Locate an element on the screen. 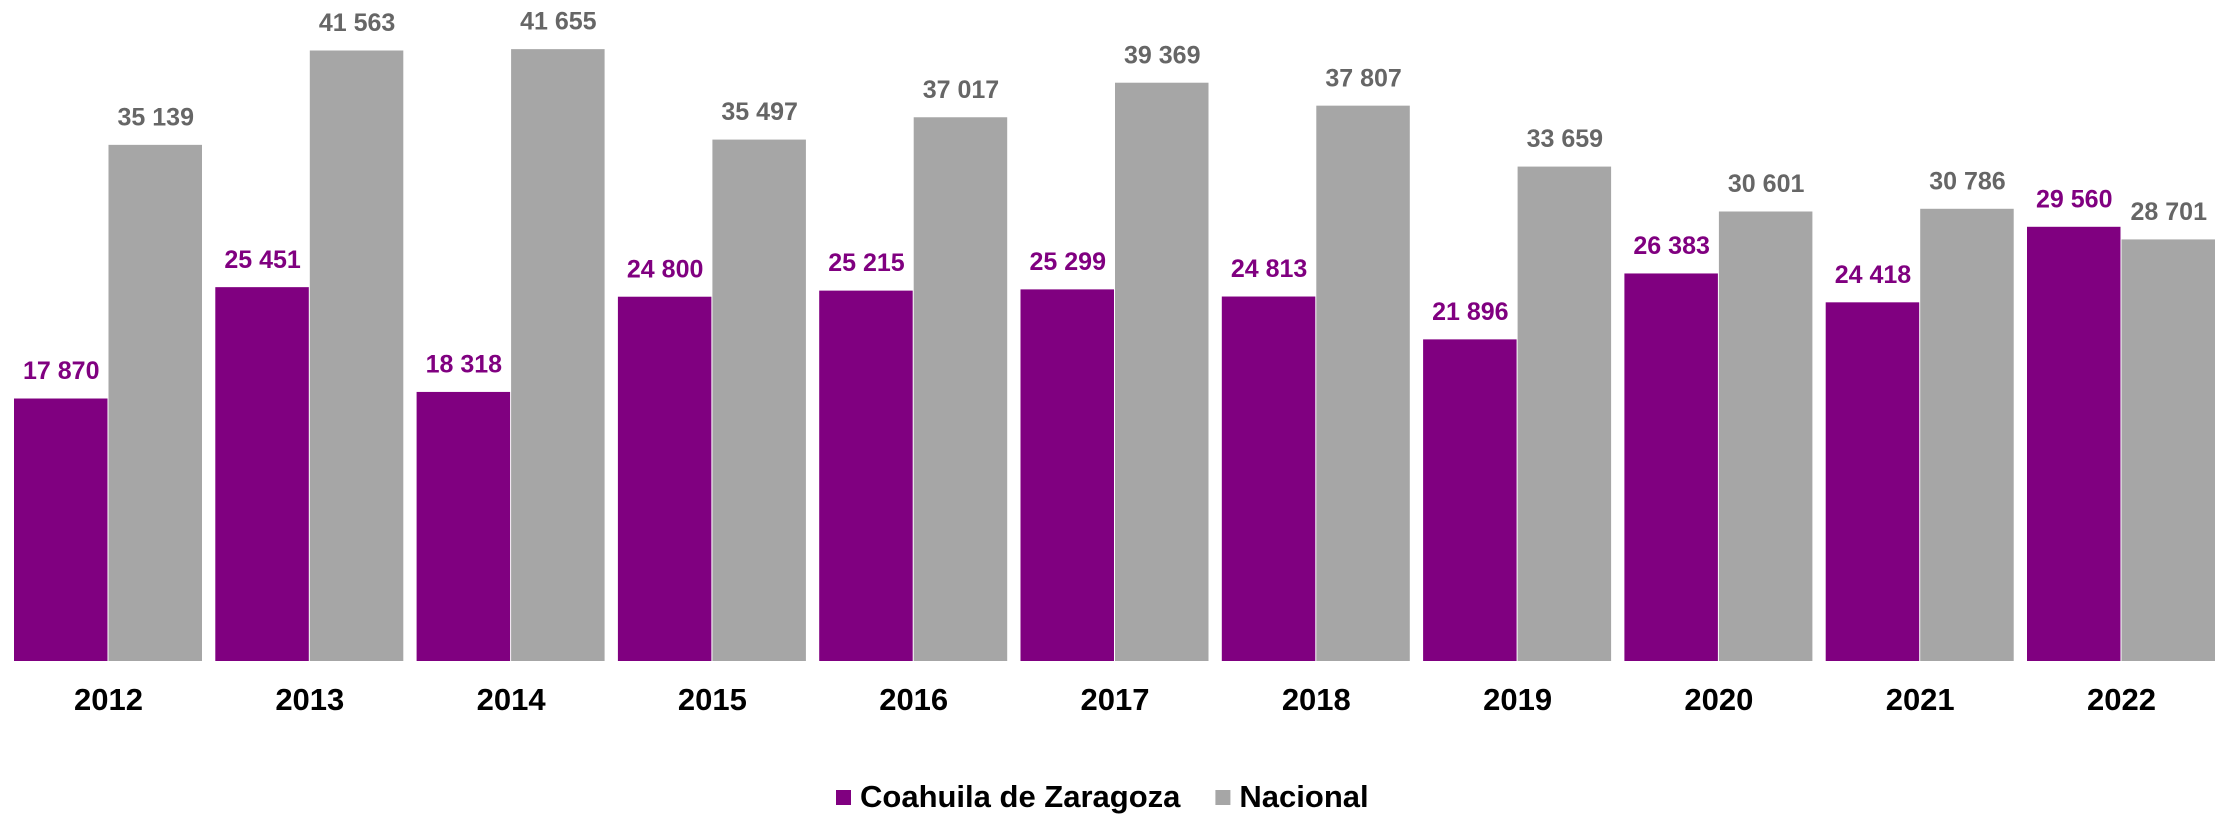 The height and width of the screenshot is (818, 2229). data-label: 17 870 is located at coordinates (61, 371).